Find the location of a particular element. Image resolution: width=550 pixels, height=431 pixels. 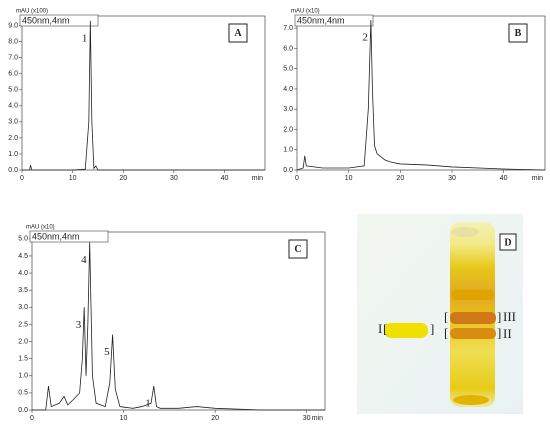

y-tick-label: 0.5 is located at coordinates (23, 393).